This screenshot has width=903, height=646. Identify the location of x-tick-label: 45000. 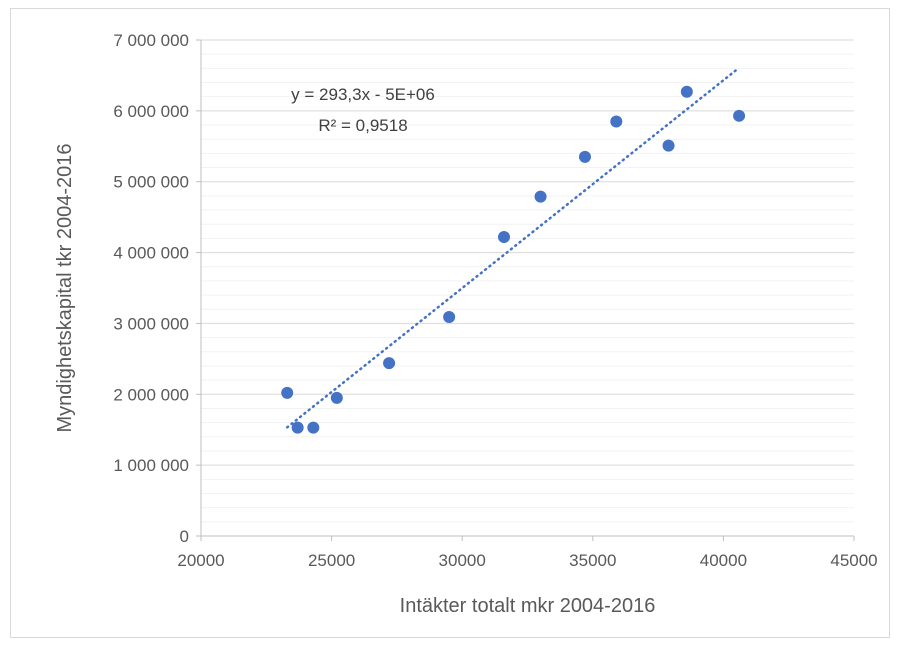
(853, 560).